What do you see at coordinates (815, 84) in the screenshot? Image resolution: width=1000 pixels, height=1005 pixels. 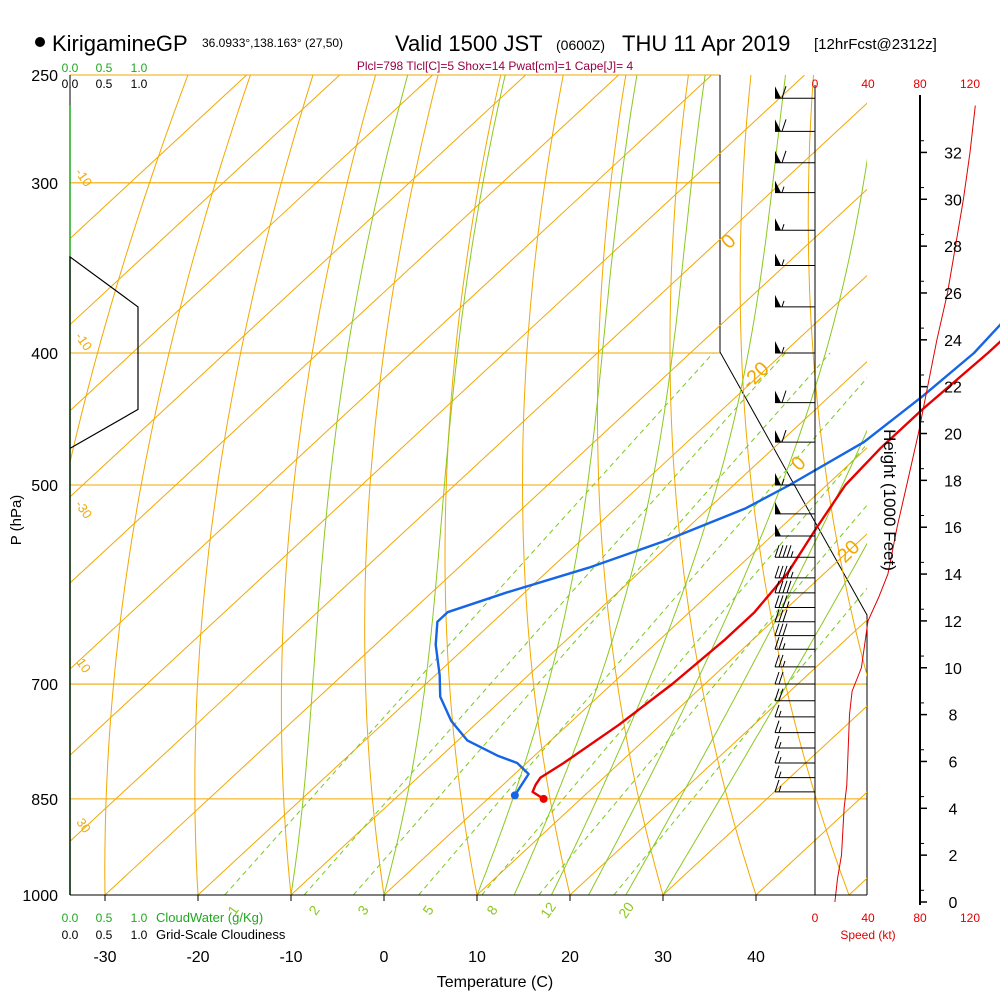 I see `speed-tick-label-top: 0` at bounding box center [815, 84].